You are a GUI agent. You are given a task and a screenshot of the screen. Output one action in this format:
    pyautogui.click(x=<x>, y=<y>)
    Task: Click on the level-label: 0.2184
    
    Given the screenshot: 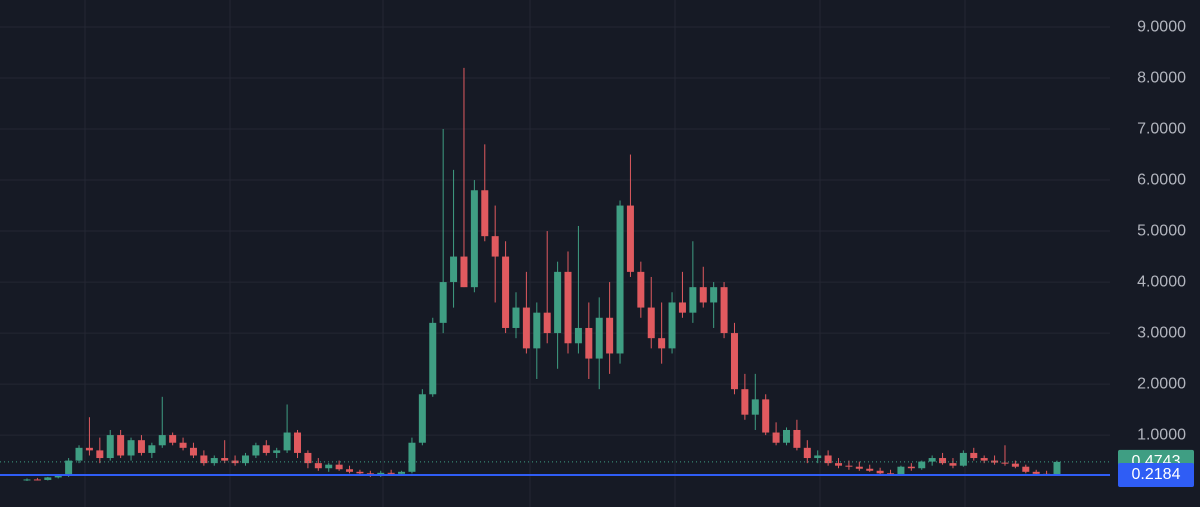 What is the action you would take?
    pyautogui.click(x=1156, y=474)
    